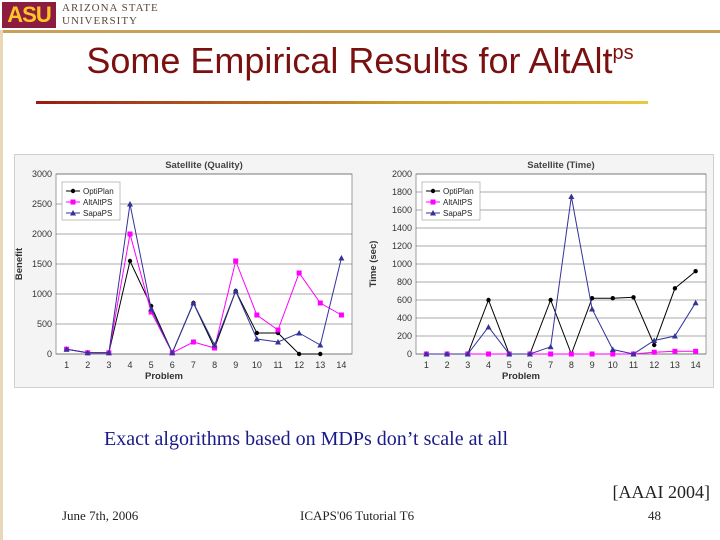 This screenshot has height=540, width=720. Describe the element at coordinates (42, 264) in the screenshot. I see `y-tick-label: 1500` at that location.